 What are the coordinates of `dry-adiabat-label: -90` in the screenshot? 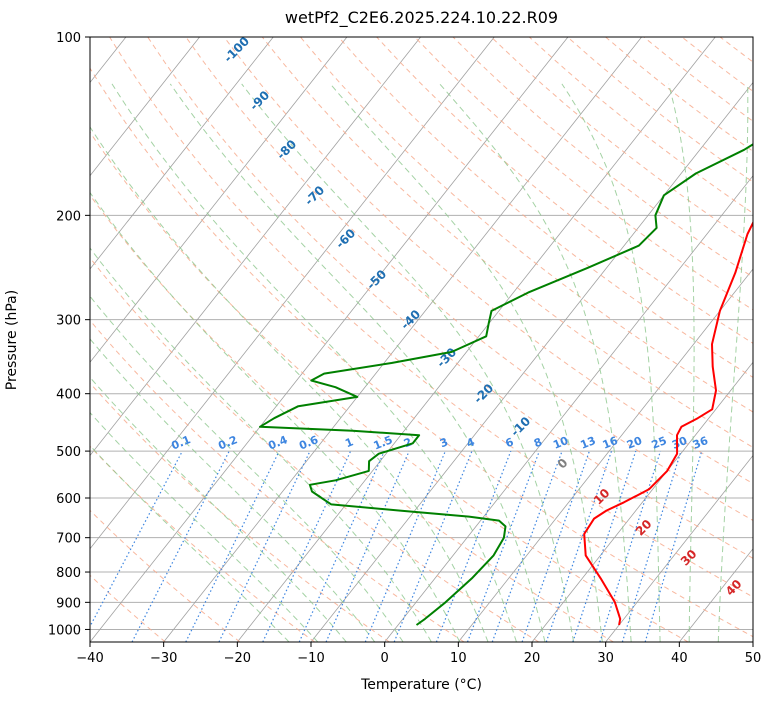 It's located at (259, 100).